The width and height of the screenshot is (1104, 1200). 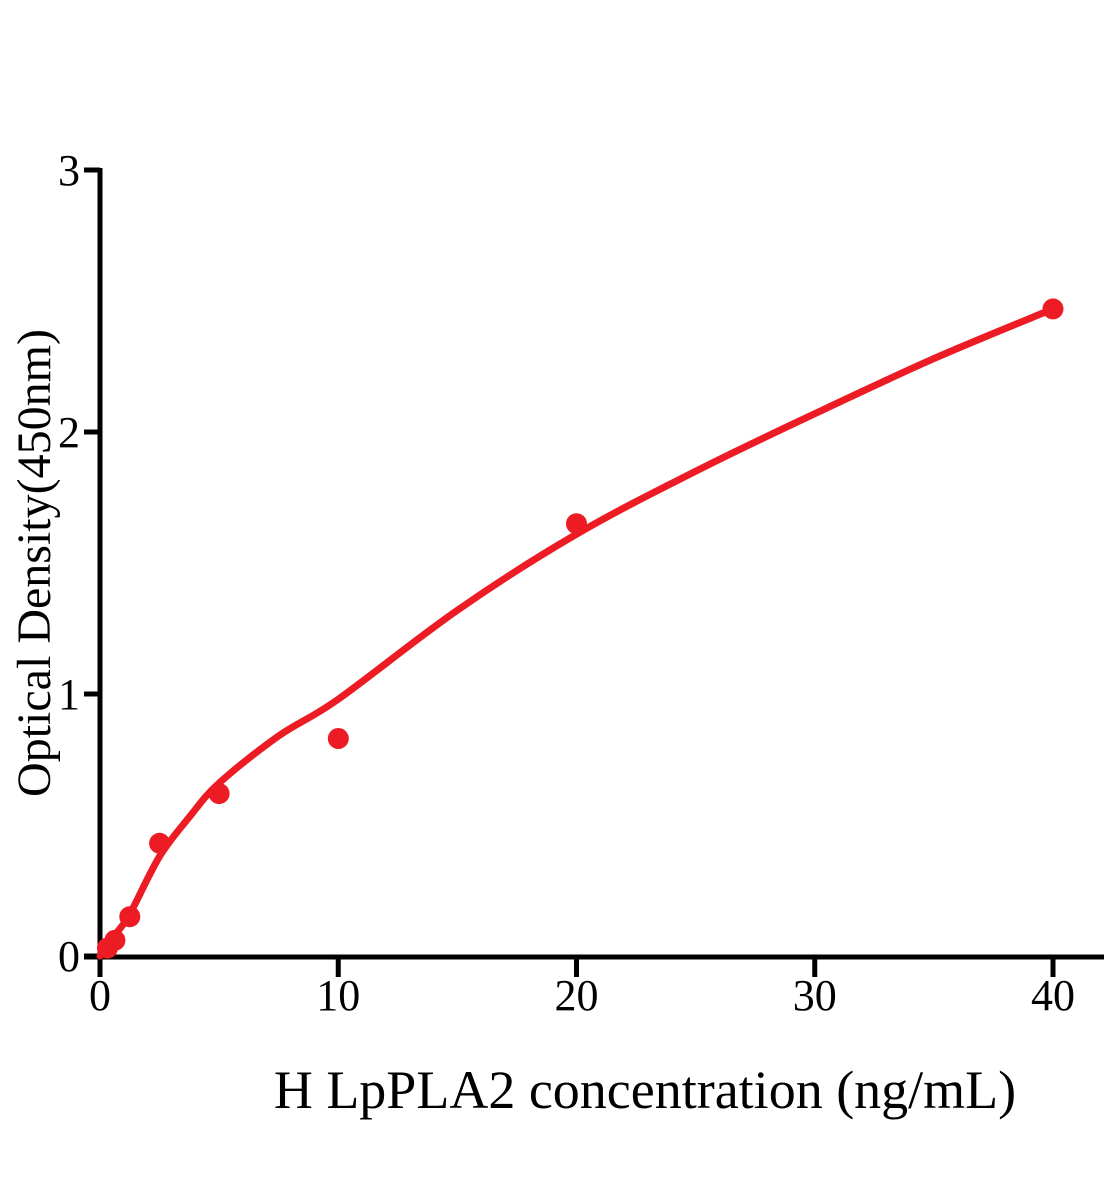 I want to click on x-axis-title: H LpPLA2 concentration (ng/mL), so click(x=645, y=1090).